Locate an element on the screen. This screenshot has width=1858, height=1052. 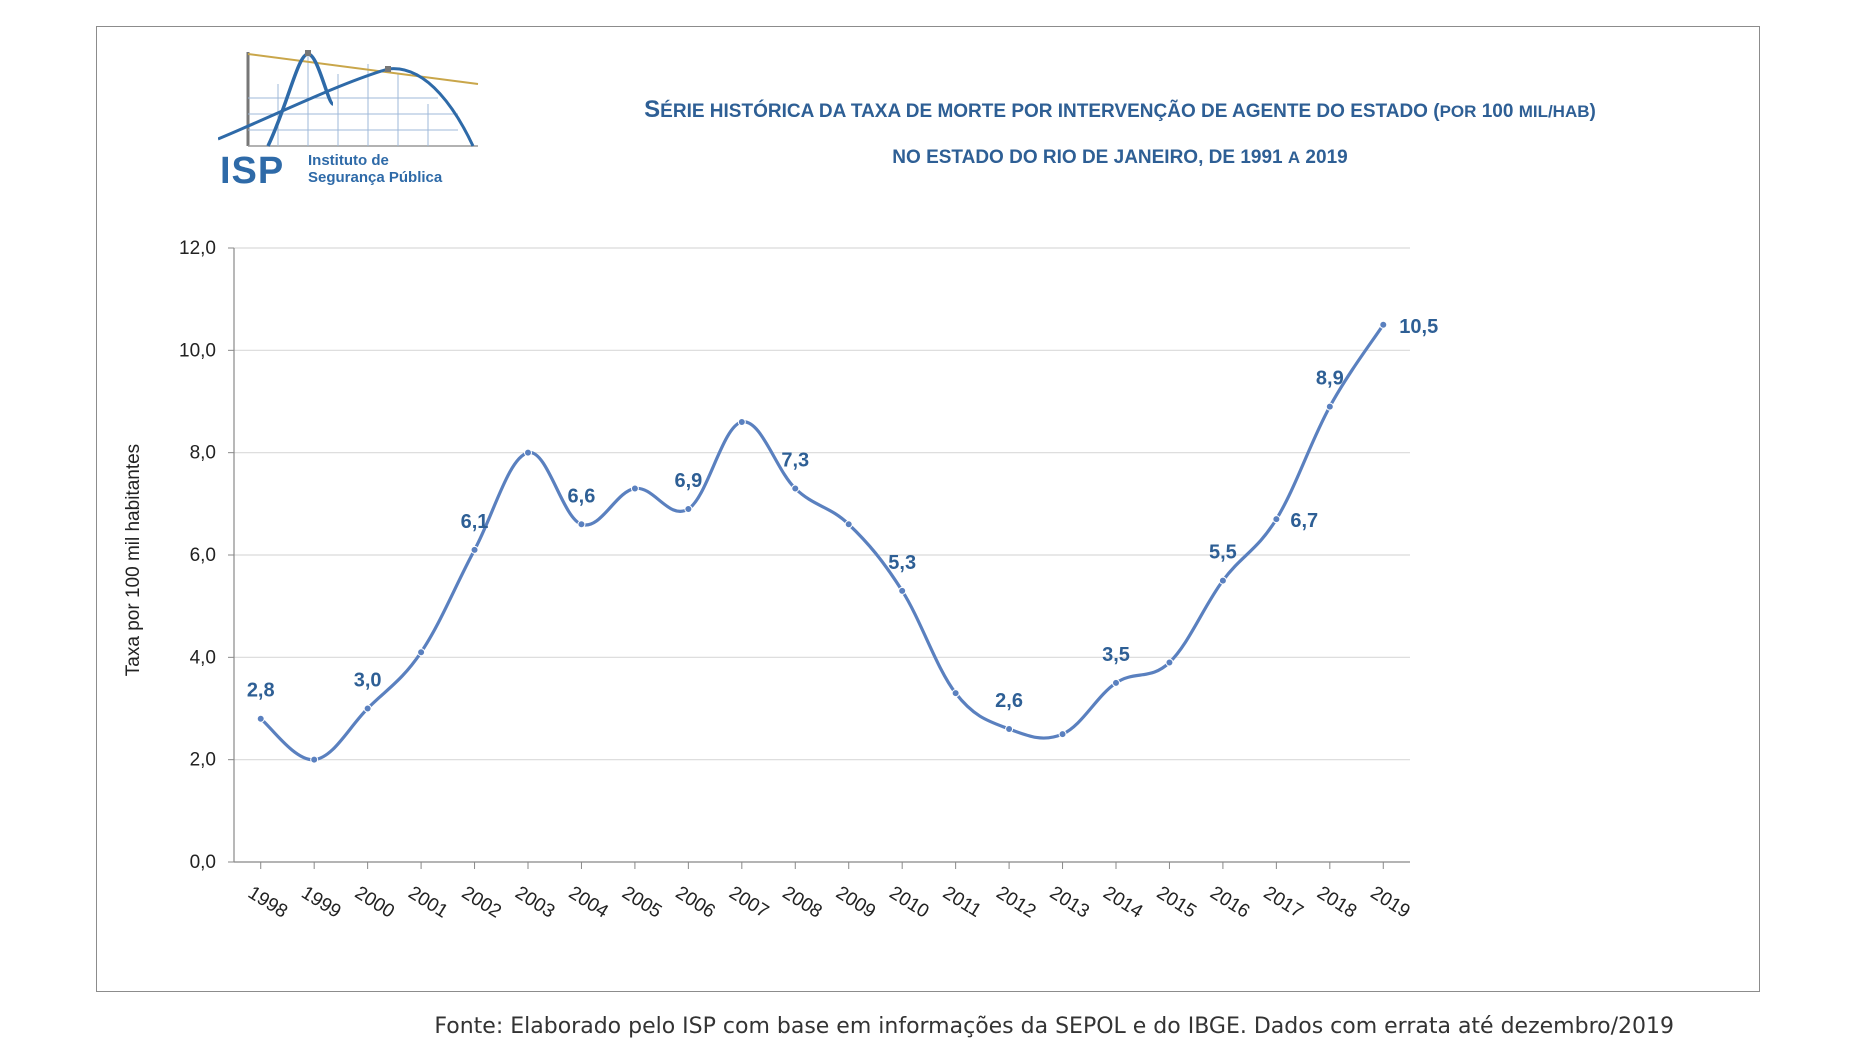
y-axis-label: Taxa por 100 mil habitantes is located at coordinates (133, 560).